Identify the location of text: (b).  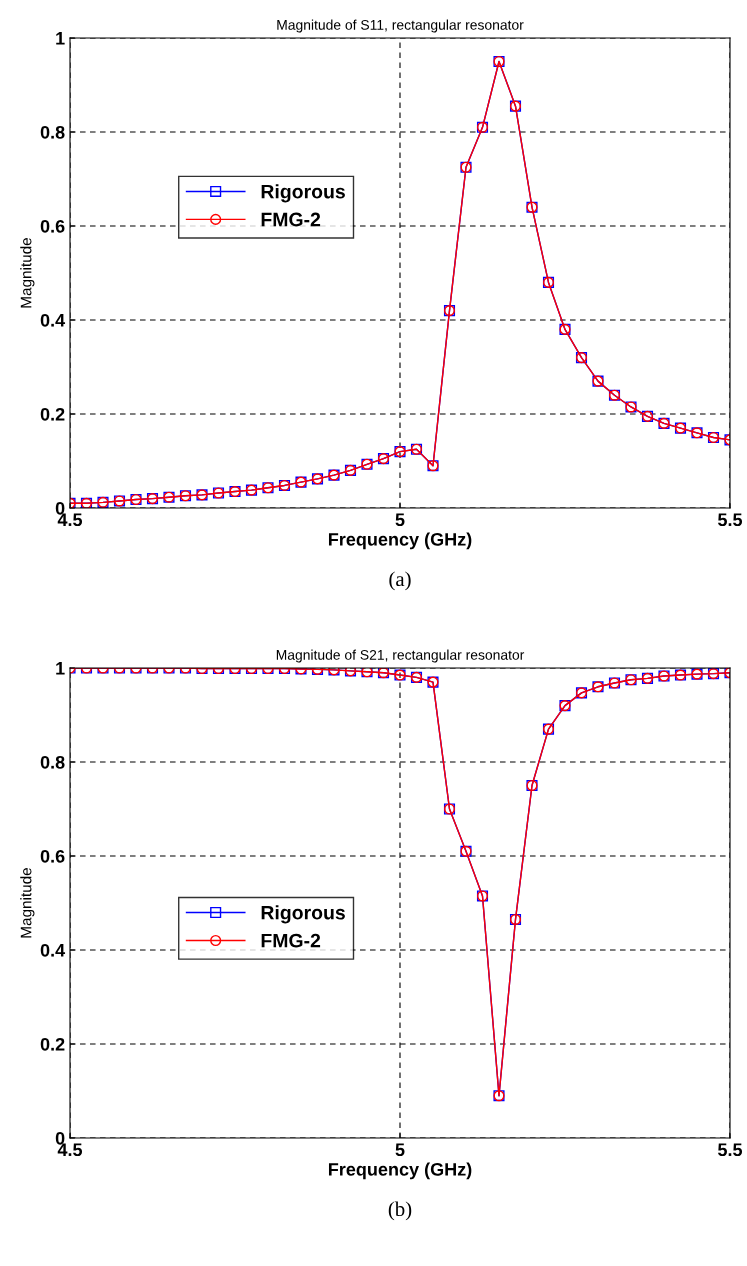
(400, 1211).